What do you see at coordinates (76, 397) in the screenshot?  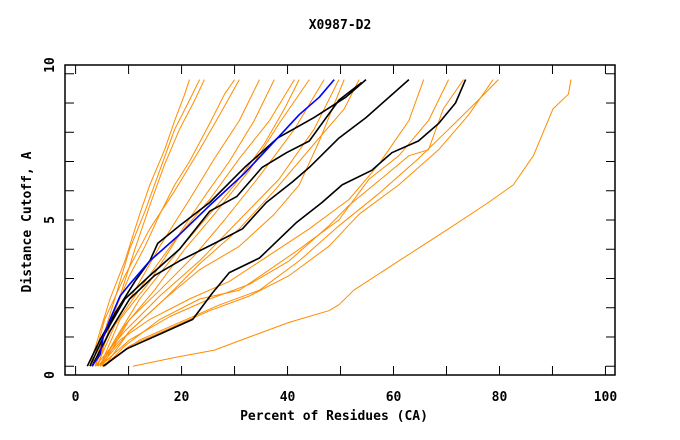 I see `x-tick-label: 0` at bounding box center [76, 397].